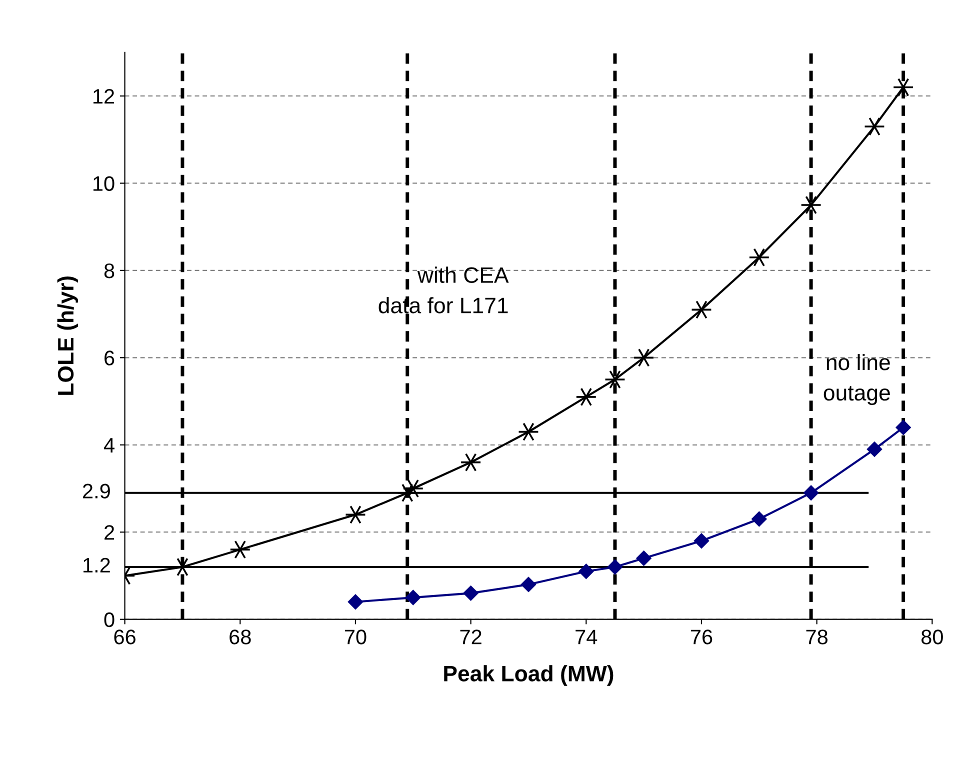 Image resolution: width=960 pixels, height=759 pixels. What do you see at coordinates (240, 637) in the screenshot?
I see `x-tick-label: 68` at bounding box center [240, 637].